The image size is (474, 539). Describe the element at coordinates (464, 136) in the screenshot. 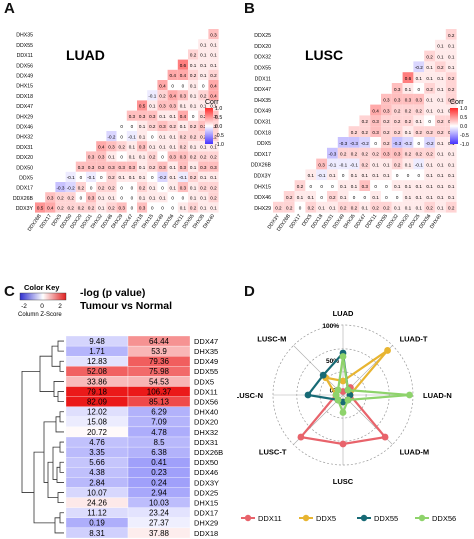

I see `panel-b-legend-tick: -0.5` at that location.